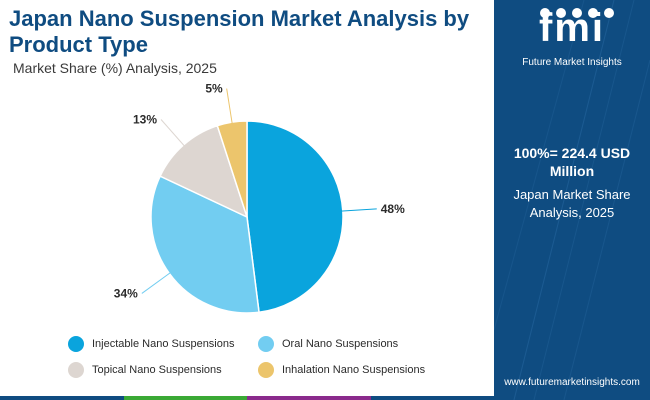 The width and height of the screenshot is (650, 400). I want to click on legend-item: Oral Nano Suspensions, so click(328, 344).